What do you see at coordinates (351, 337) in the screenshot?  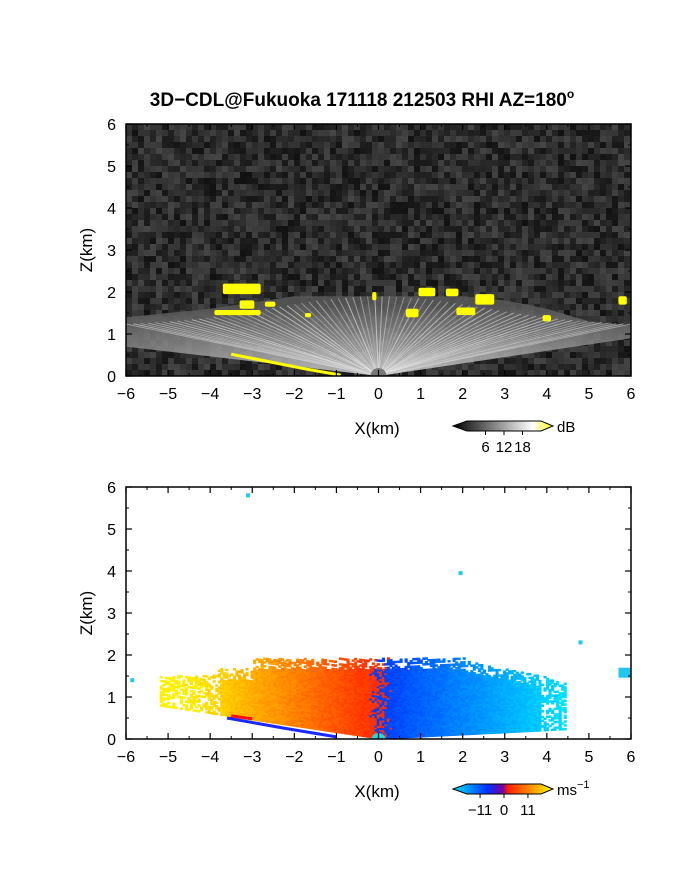 I see `scan-ray` at bounding box center [351, 337].